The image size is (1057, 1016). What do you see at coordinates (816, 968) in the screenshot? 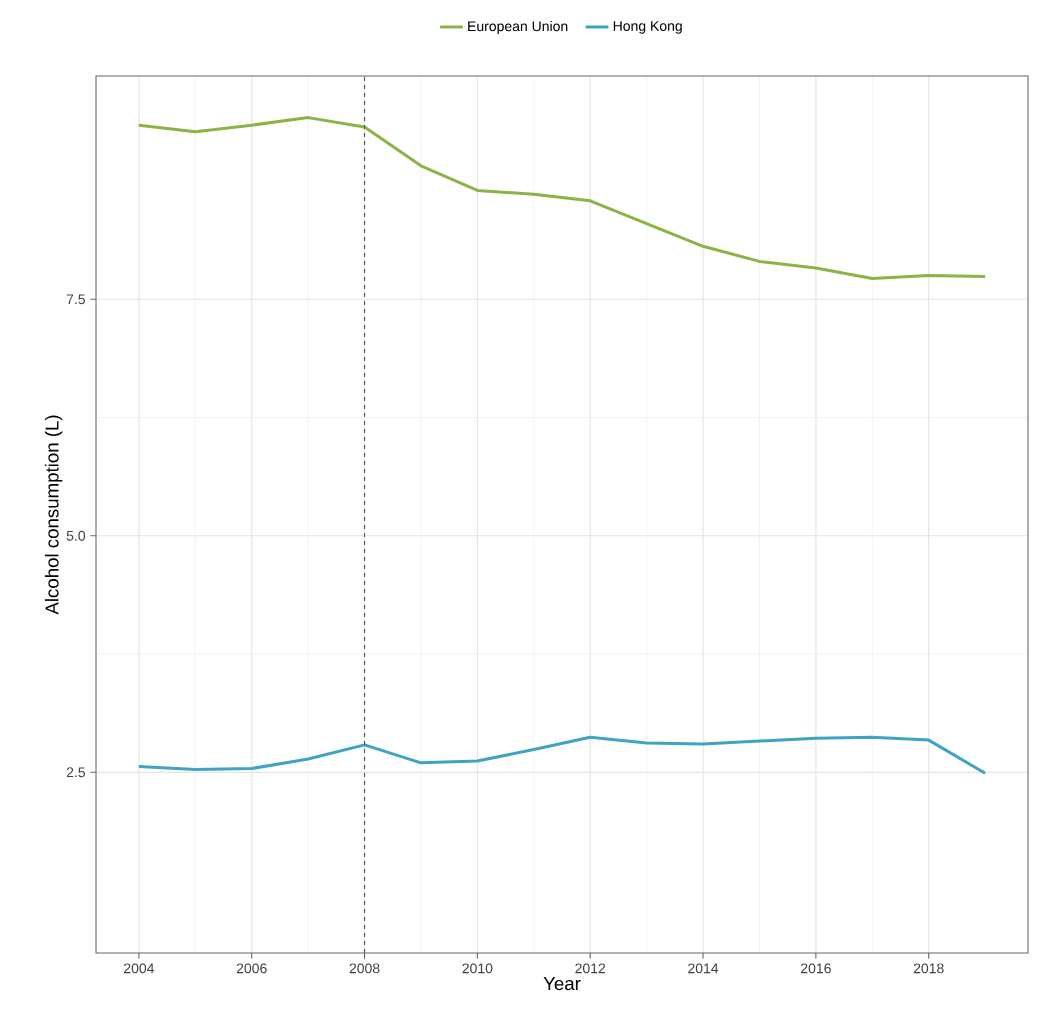
I see `x-tick-label: 2016` at bounding box center [816, 968].